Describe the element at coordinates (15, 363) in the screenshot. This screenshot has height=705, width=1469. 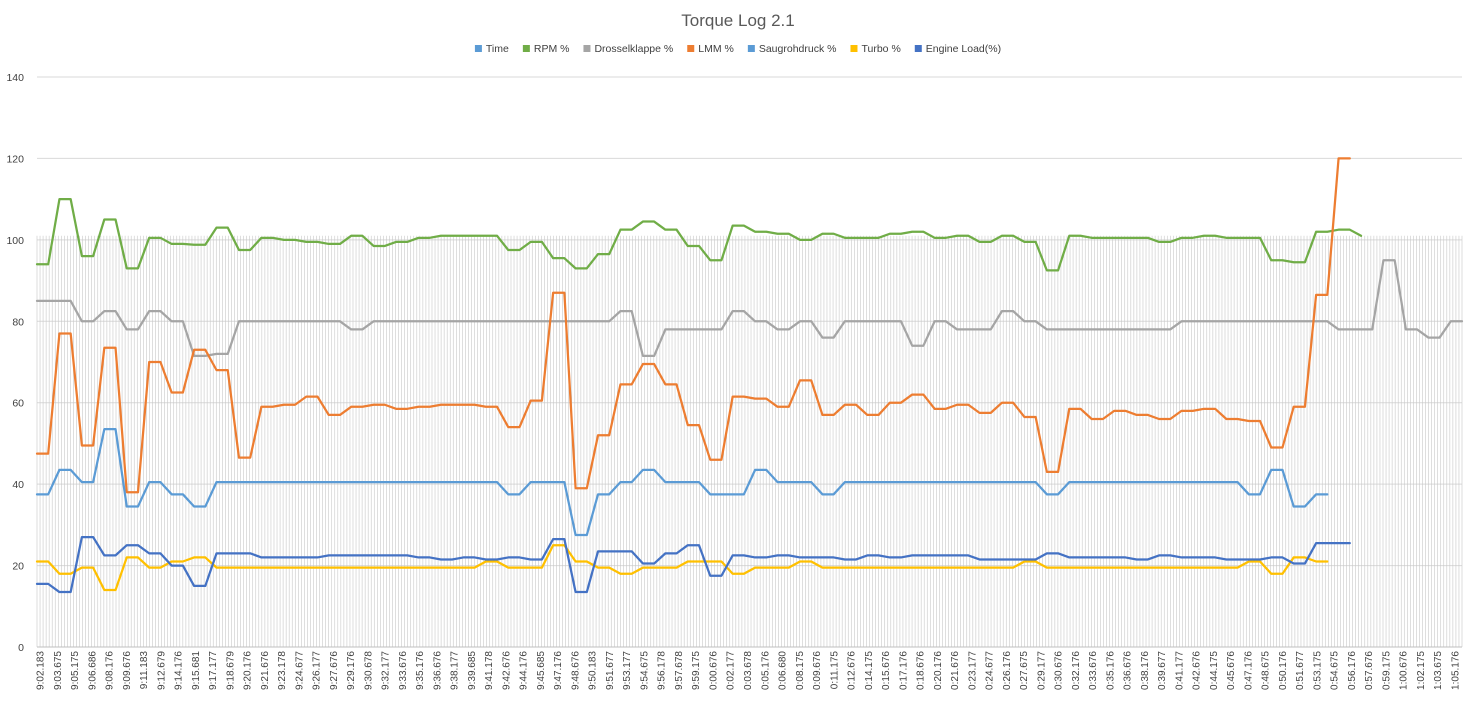
I see `y-axis-ticks: 0 20 40 60 80 100 120 140` at that location.